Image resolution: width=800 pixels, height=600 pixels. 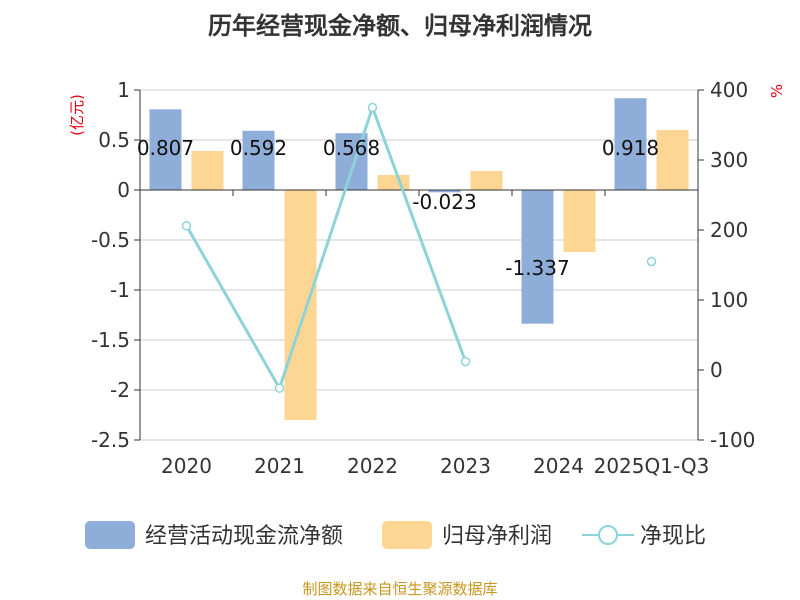 What do you see at coordinates (732, 440) in the screenshot?
I see `y-right-tick-label: -100` at bounding box center [732, 440].